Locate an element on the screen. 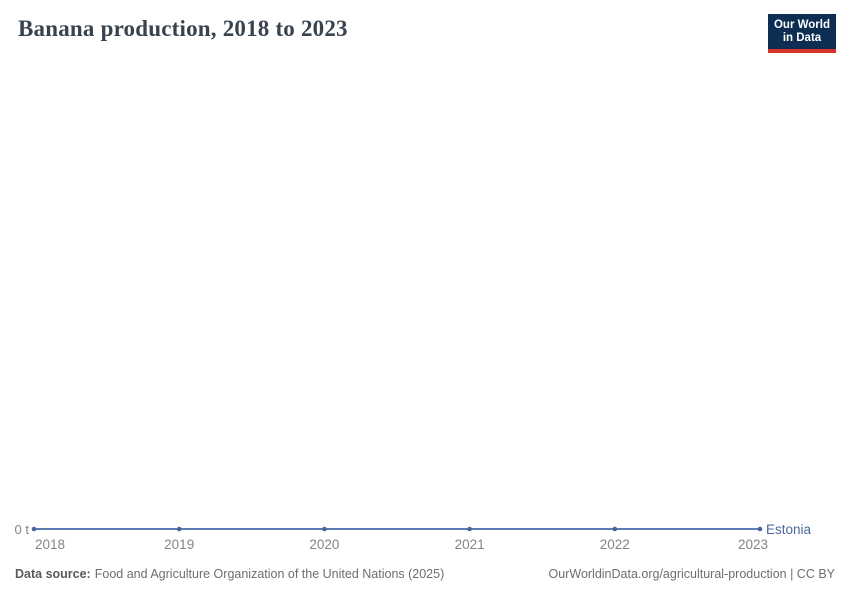 The width and height of the screenshot is (850, 600). owid-logo-line1: Our World is located at coordinates (801, 24).